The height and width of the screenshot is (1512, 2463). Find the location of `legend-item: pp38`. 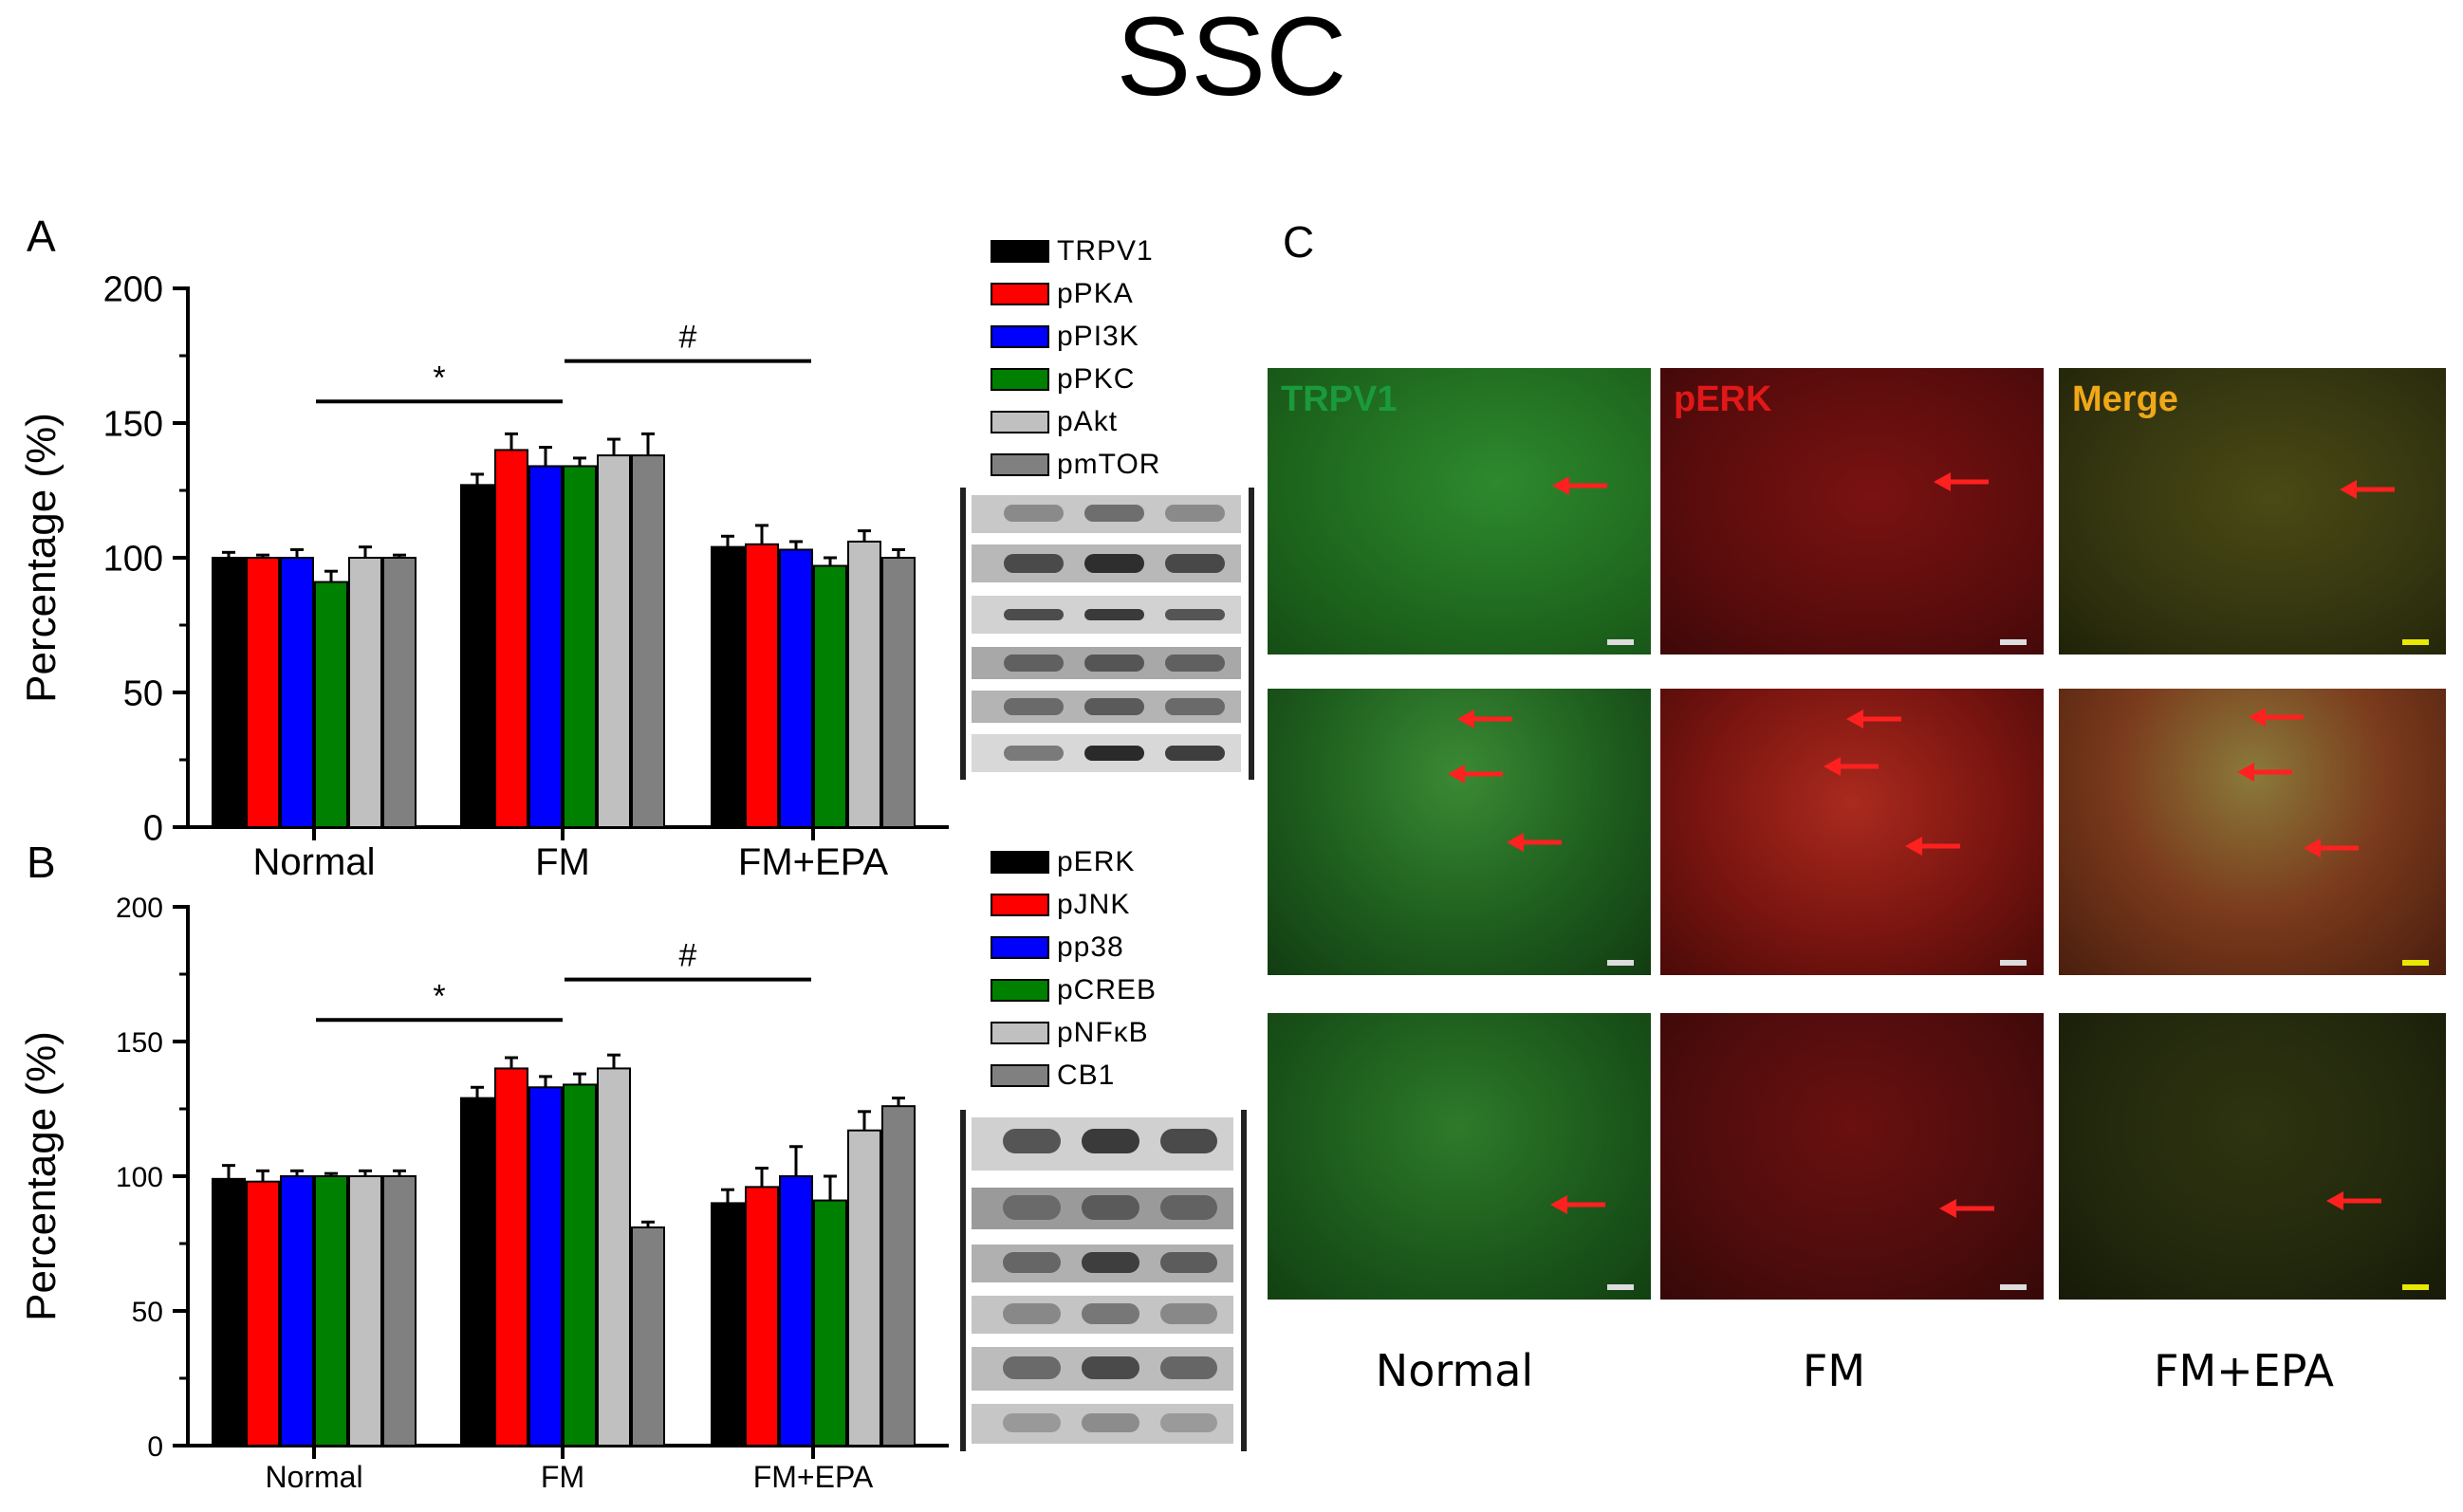

legend-item: pp38 is located at coordinates (1057, 947).